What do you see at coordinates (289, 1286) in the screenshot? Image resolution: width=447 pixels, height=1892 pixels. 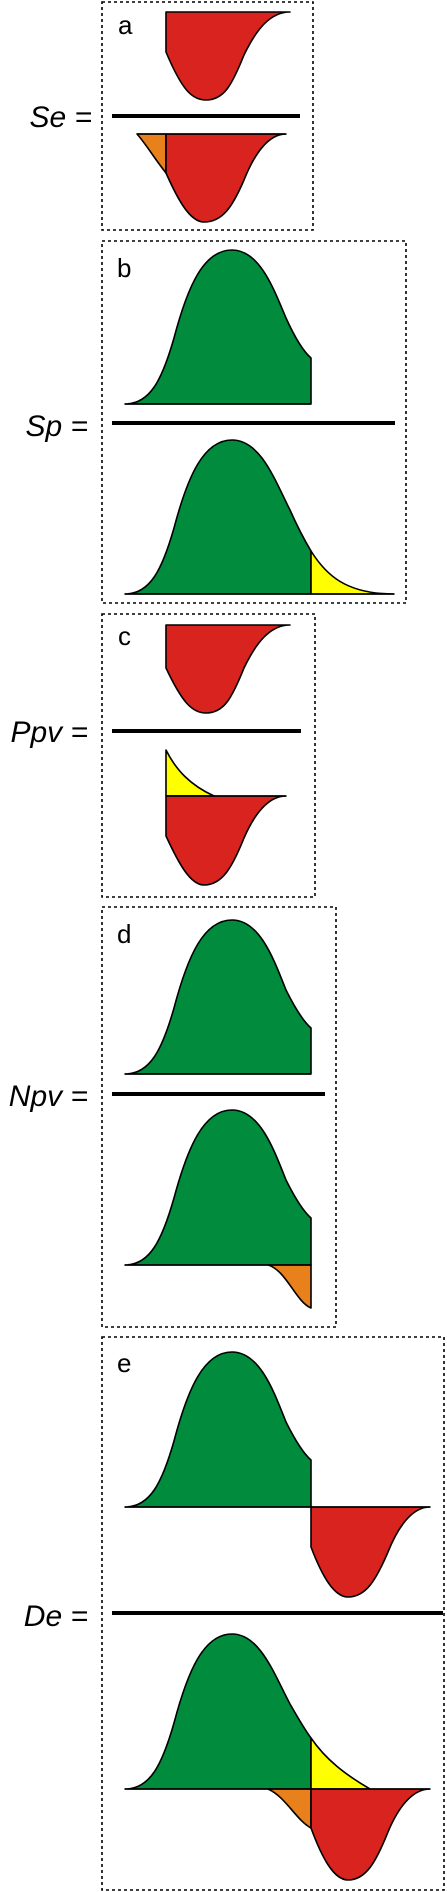 I see `panel-d-denominator-false-negative-region` at bounding box center [289, 1286].